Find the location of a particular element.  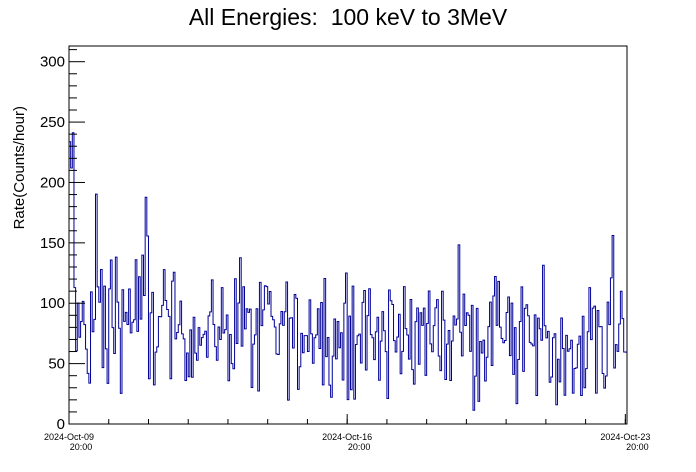

y-tick-label: 50 is located at coordinates (56, 364).